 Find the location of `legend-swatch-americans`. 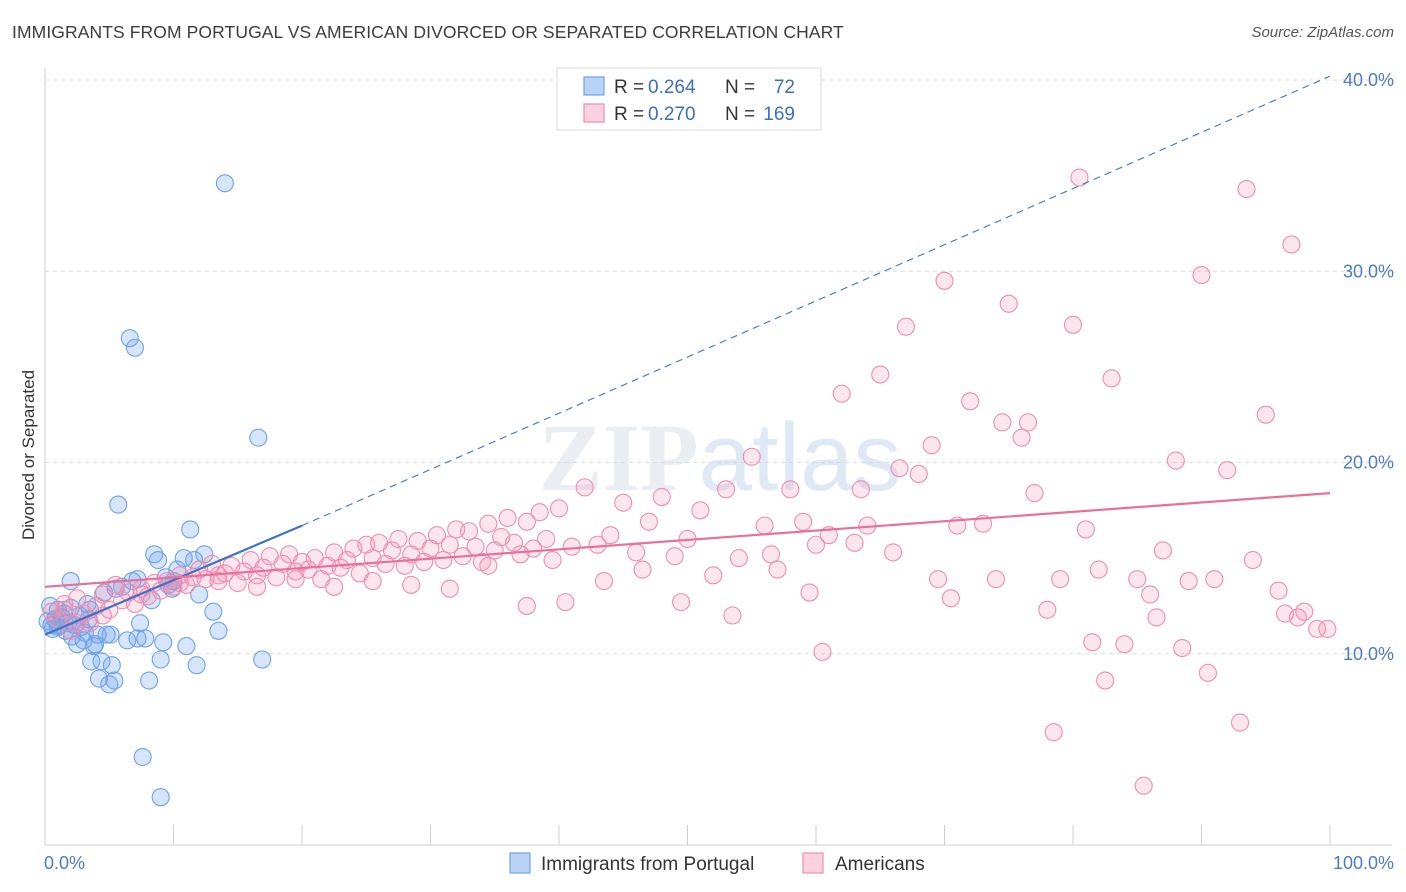

legend-swatch-americans is located at coordinates (813, 863).